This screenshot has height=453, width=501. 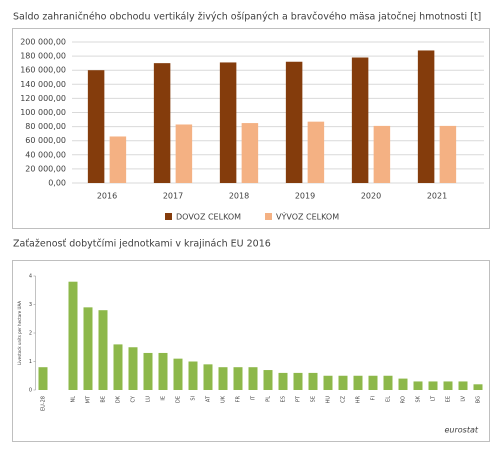 I want to click on x-tick-label: SE, so click(x=314, y=399).